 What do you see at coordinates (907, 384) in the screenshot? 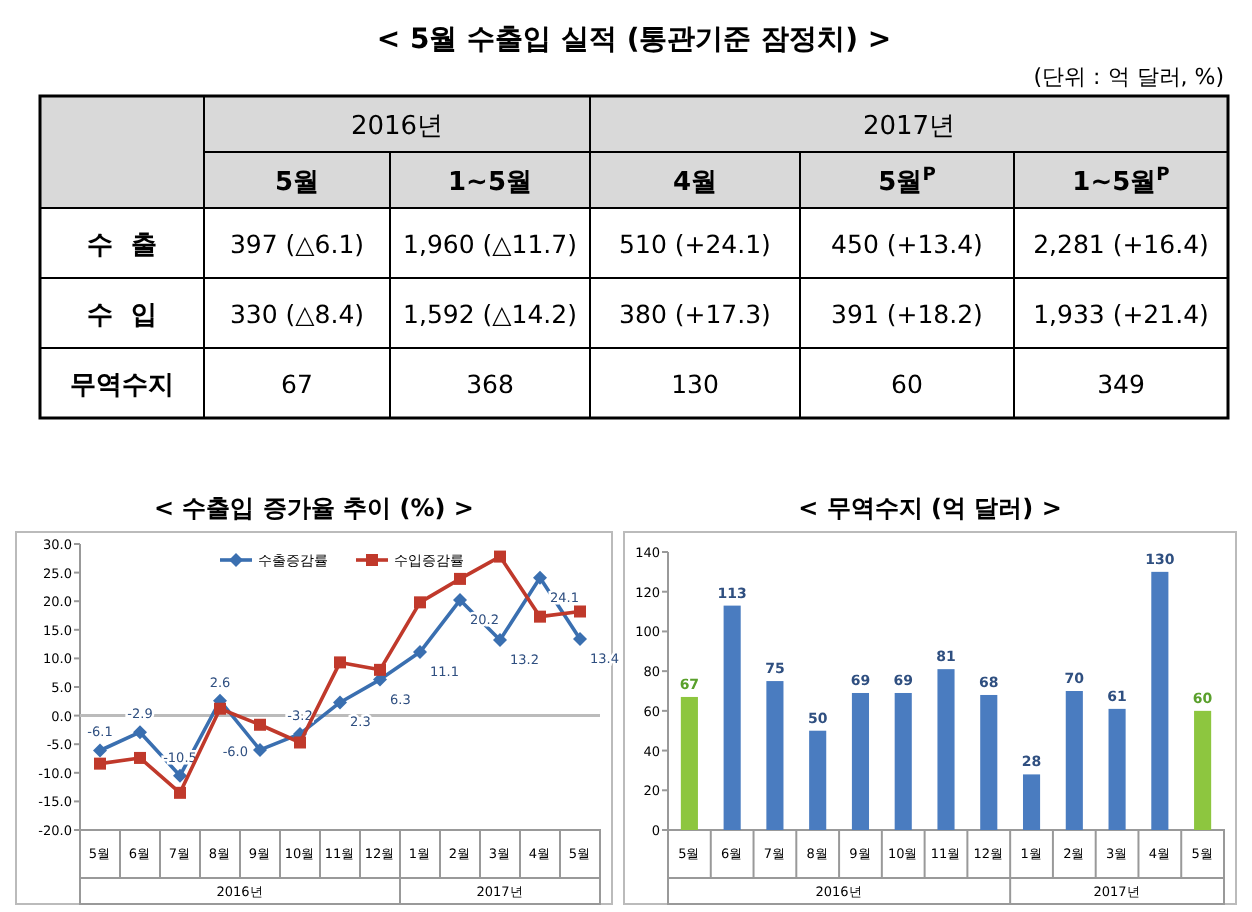
I see `text: 60` at bounding box center [907, 384].